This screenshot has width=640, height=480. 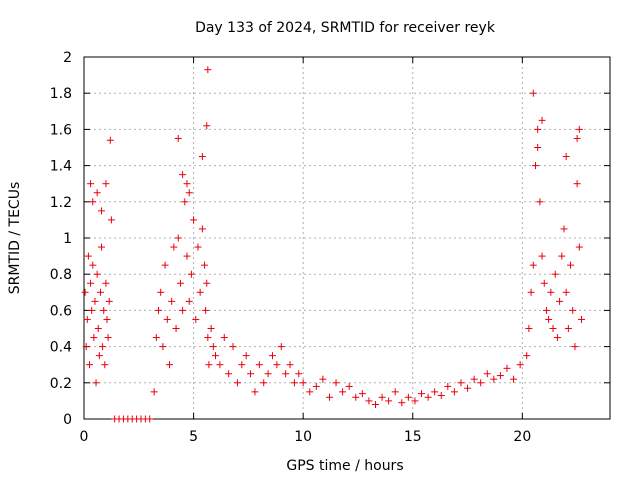 I want to click on y-tick-label: 0.8, so click(x=61, y=275).